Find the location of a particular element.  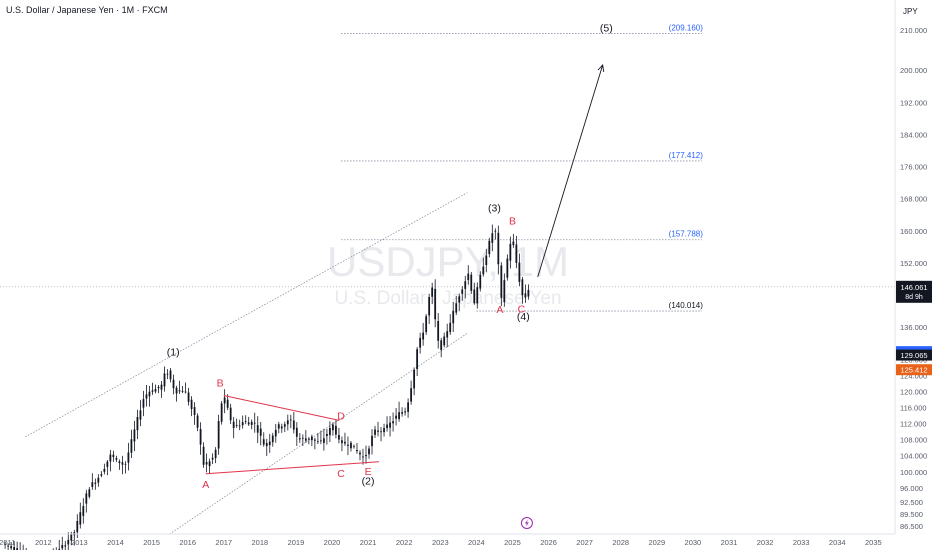

lightning-glyph is located at coordinates (526, 523).